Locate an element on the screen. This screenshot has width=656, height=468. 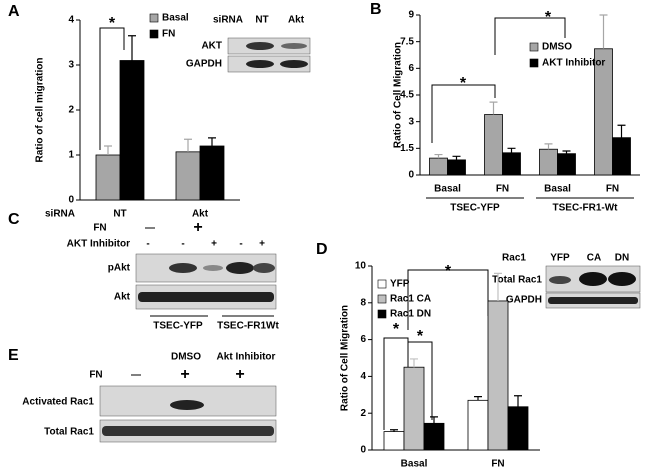
blot-lane: DN is located at coordinates (622, 258).